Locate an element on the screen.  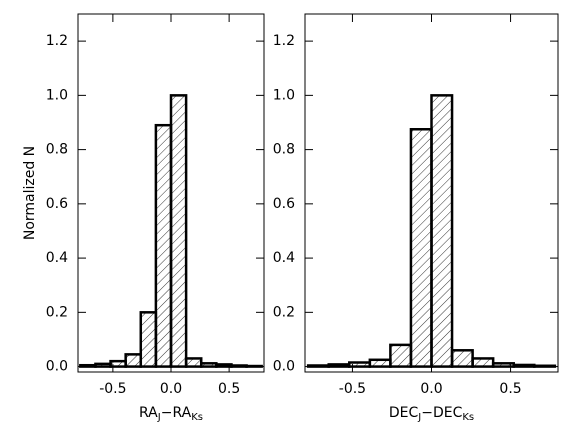
x-axis-label: DECJ−DECKs is located at coordinates (431, 414).